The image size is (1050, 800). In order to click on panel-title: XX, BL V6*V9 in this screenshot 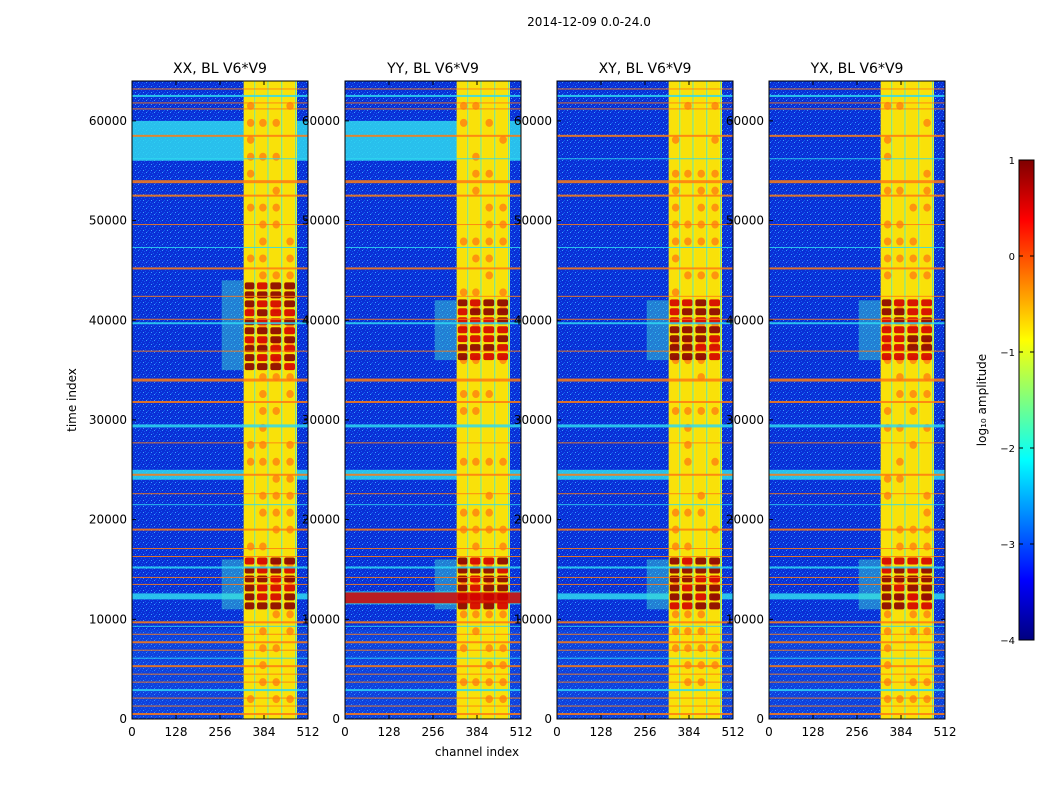, I will do `click(220, 69)`.